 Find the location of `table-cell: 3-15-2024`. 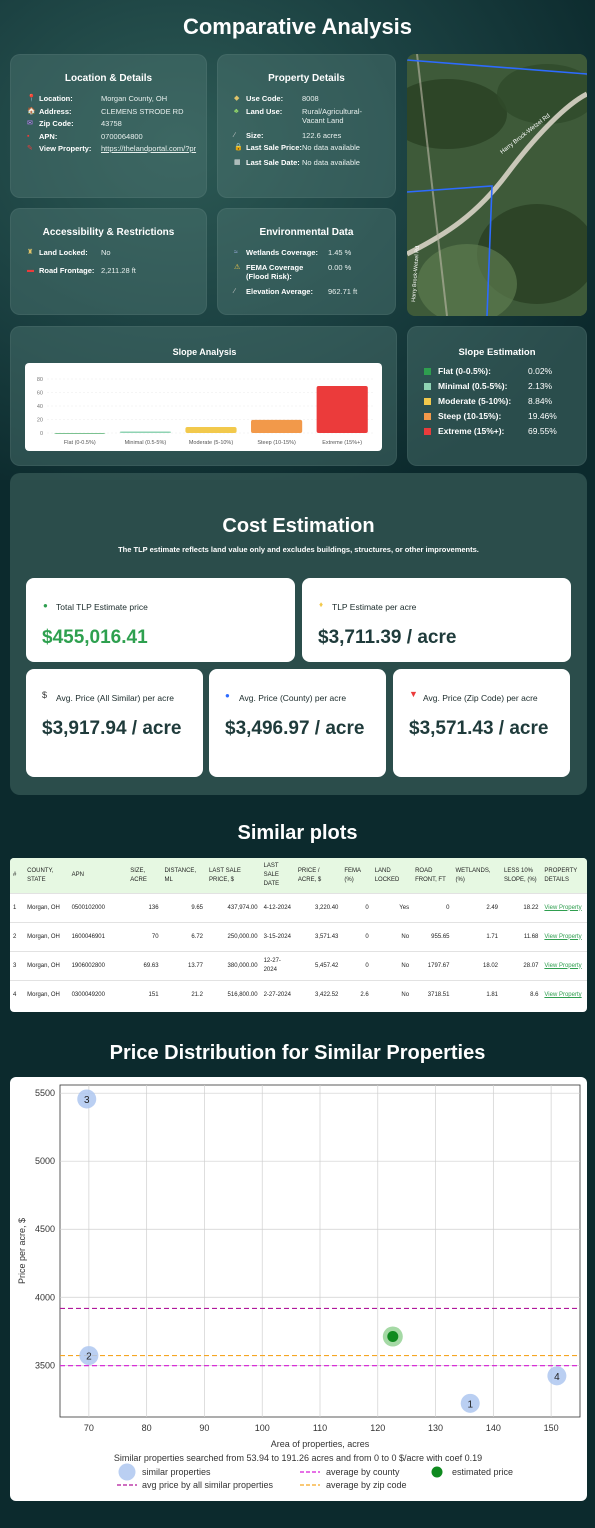

table-cell: 3-15-2024 is located at coordinates (277, 937).